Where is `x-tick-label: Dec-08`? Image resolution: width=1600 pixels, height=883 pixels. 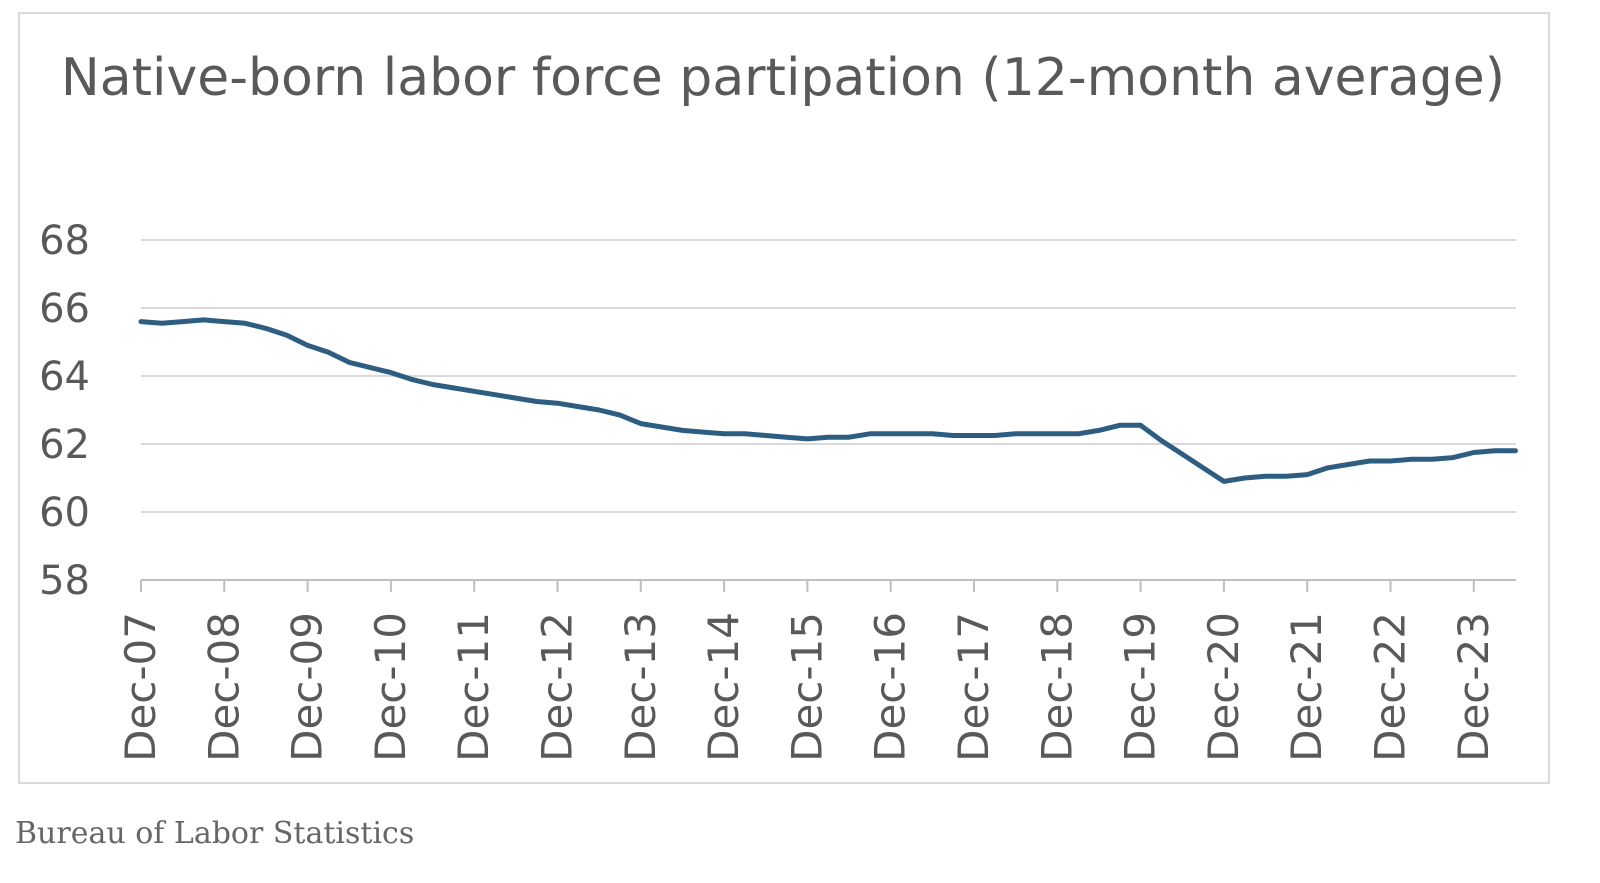 x-tick-label: Dec-08 is located at coordinates (223, 687).